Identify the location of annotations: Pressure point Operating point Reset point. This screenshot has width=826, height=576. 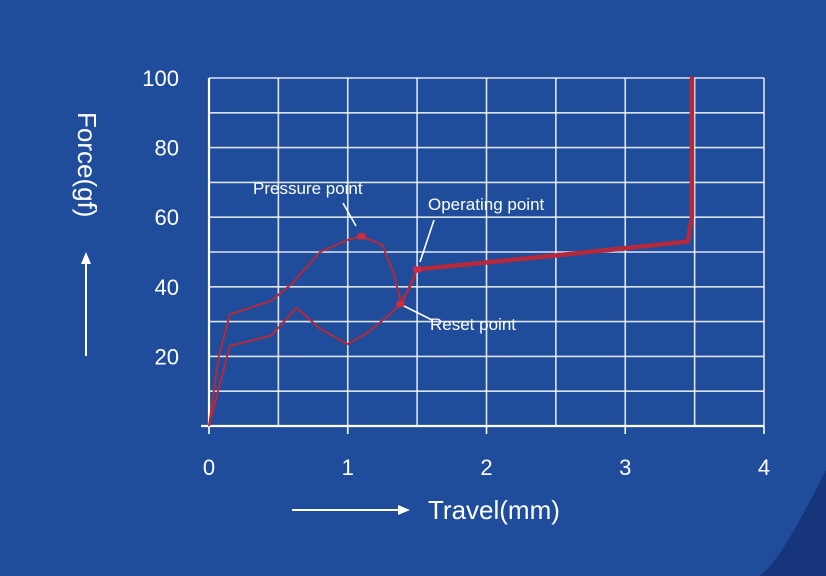
(399, 256).